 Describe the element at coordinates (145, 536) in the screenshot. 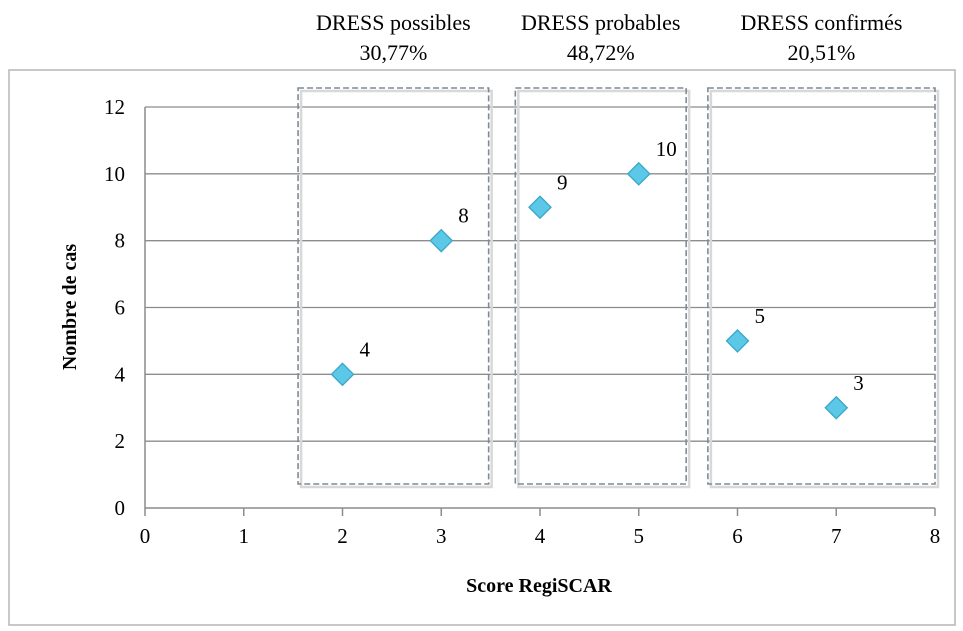

I see `x-tick-label-0: 0` at that location.